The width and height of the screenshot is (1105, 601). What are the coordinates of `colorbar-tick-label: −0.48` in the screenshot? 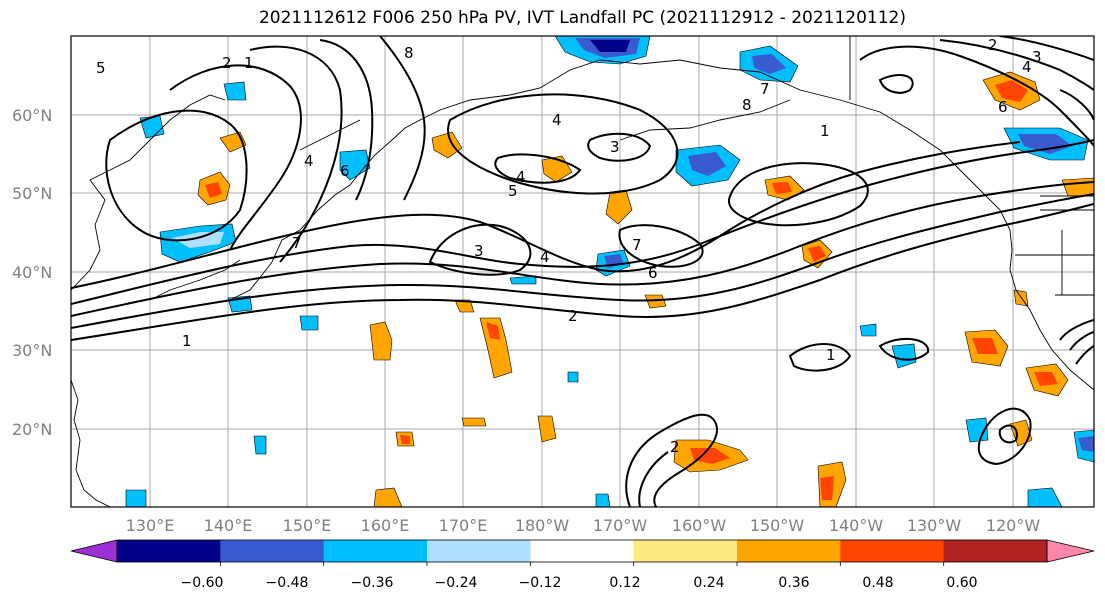 It's located at (287, 583).